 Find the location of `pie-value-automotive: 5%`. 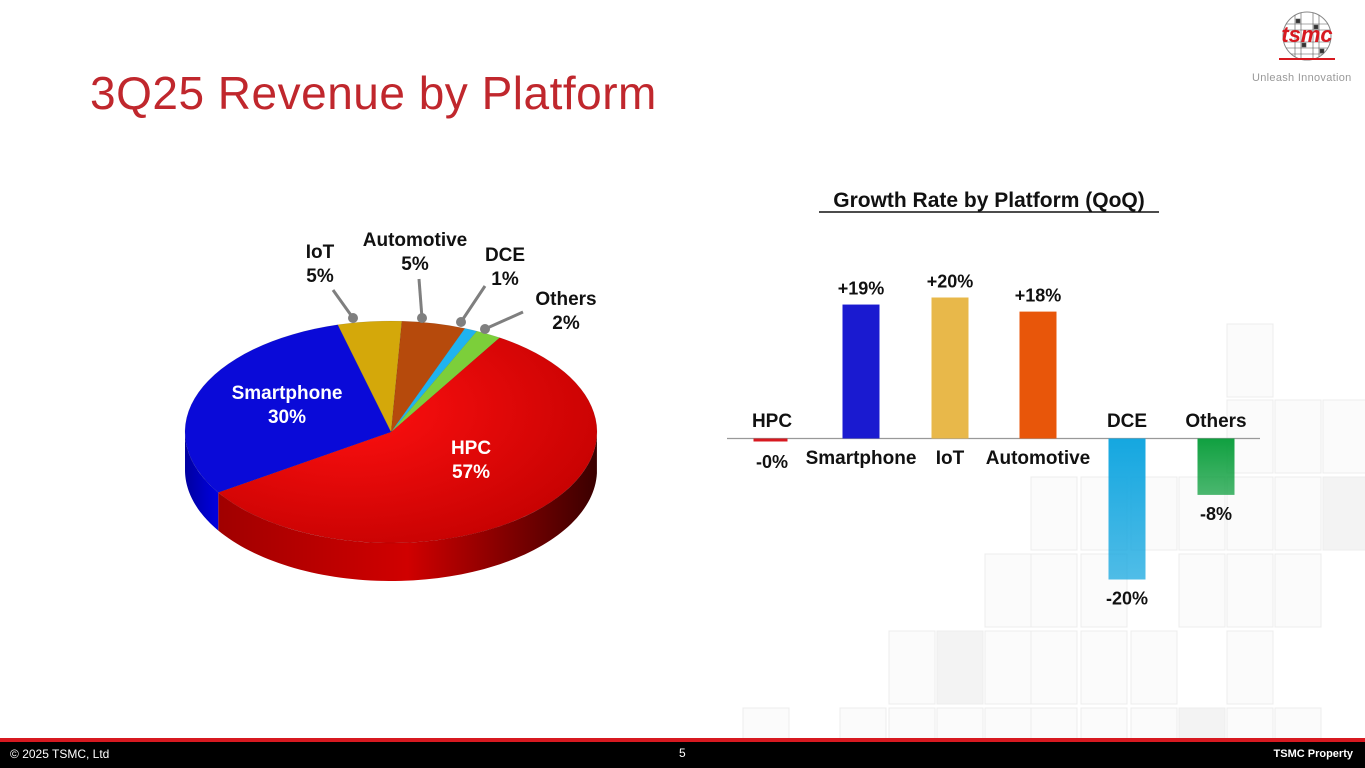

pie-value-automotive: 5% is located at coordinates (415, 264).